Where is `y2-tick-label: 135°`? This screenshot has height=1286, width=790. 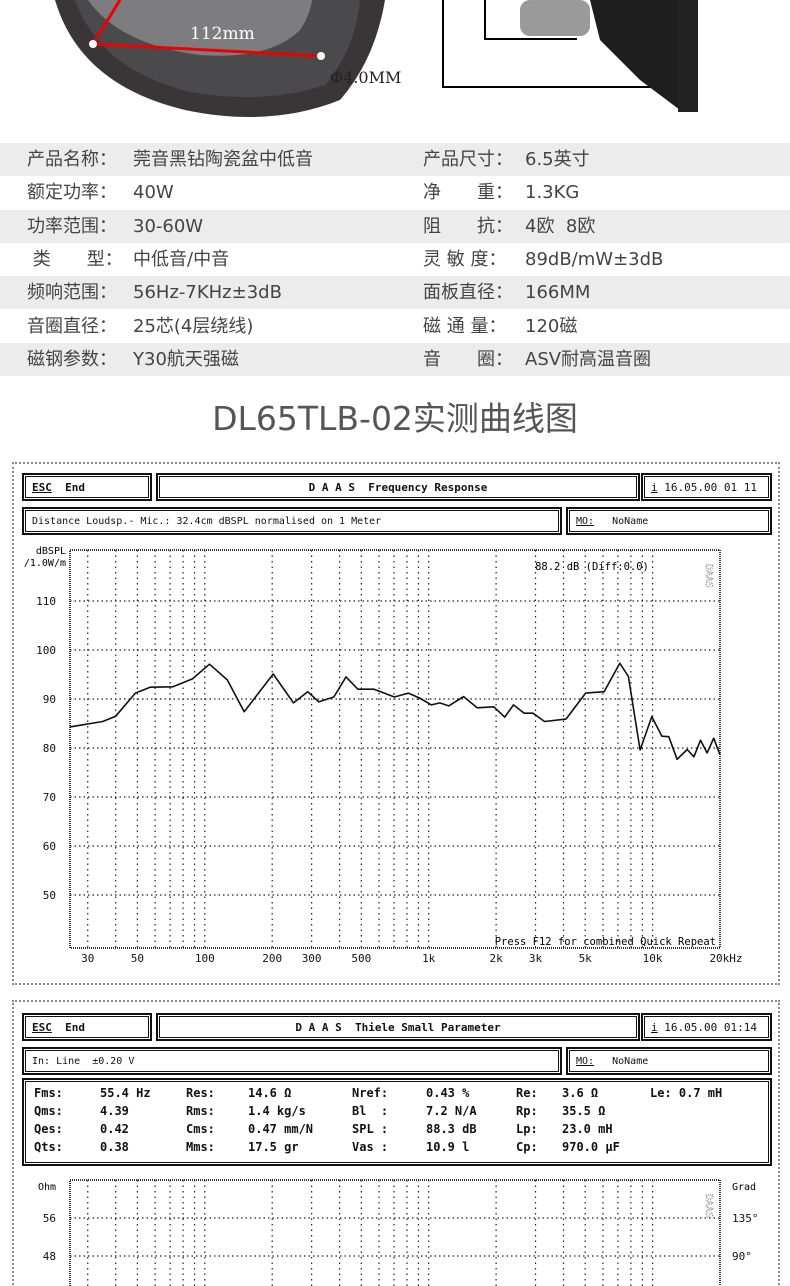 y2-tick-label: 135° is located at coordinates (745, 1218).